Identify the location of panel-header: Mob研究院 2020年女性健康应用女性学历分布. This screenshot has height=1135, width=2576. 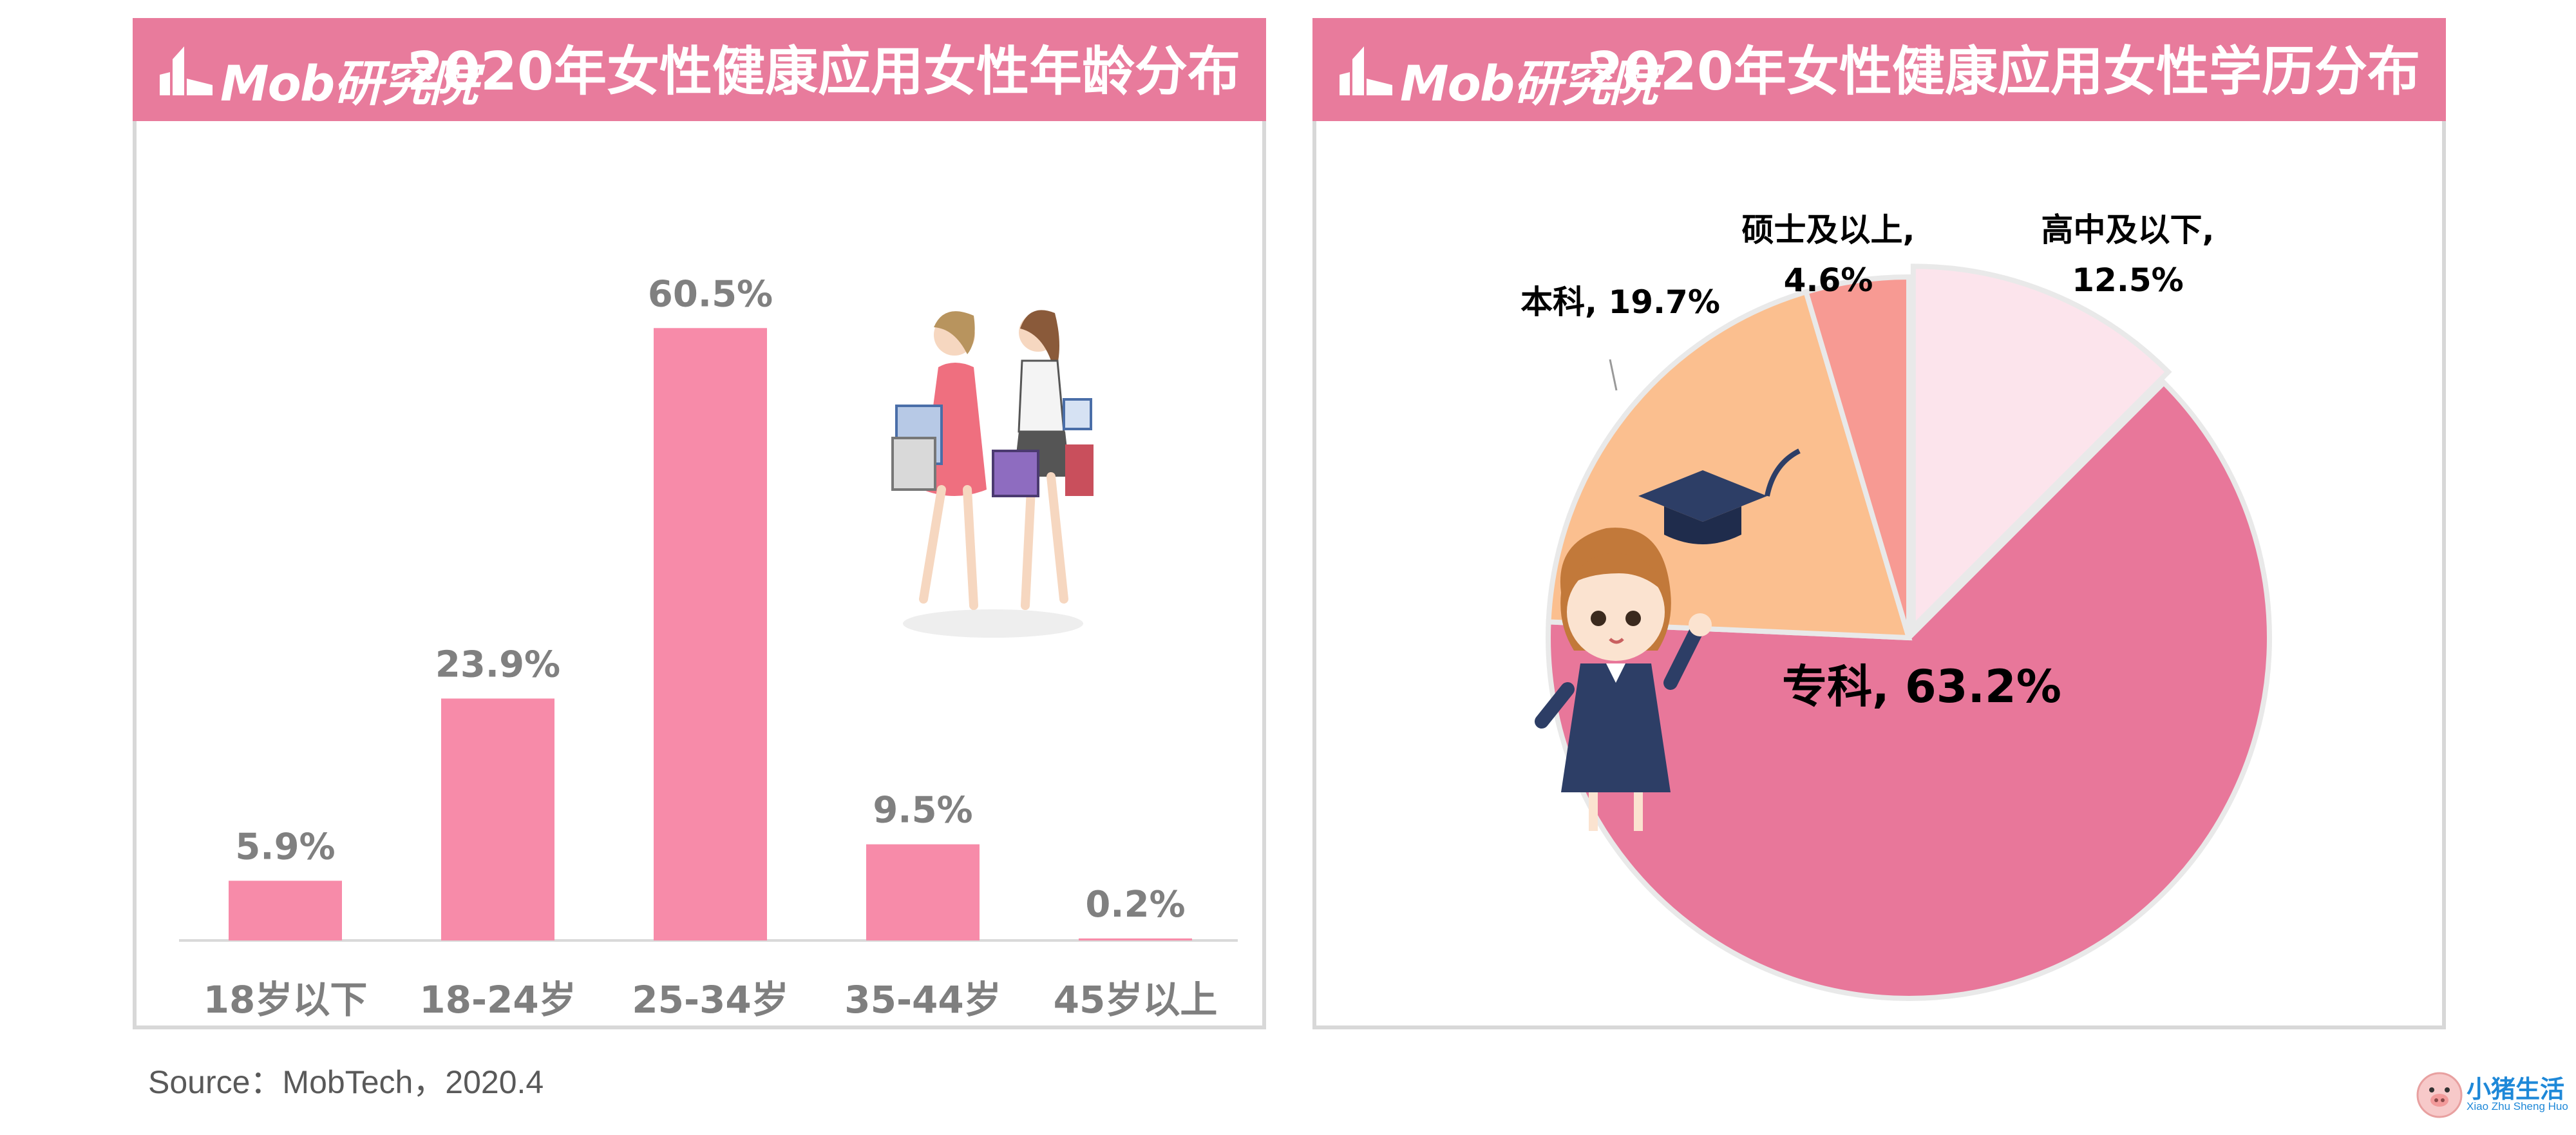
(1879, 69).